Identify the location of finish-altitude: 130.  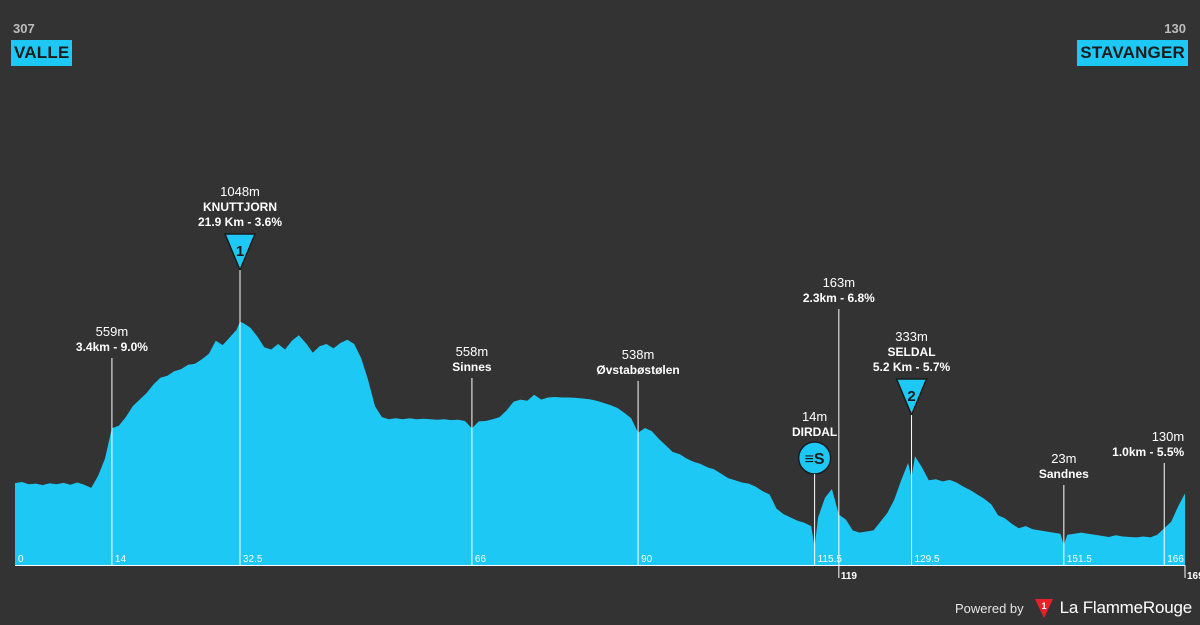
(1175, 28).